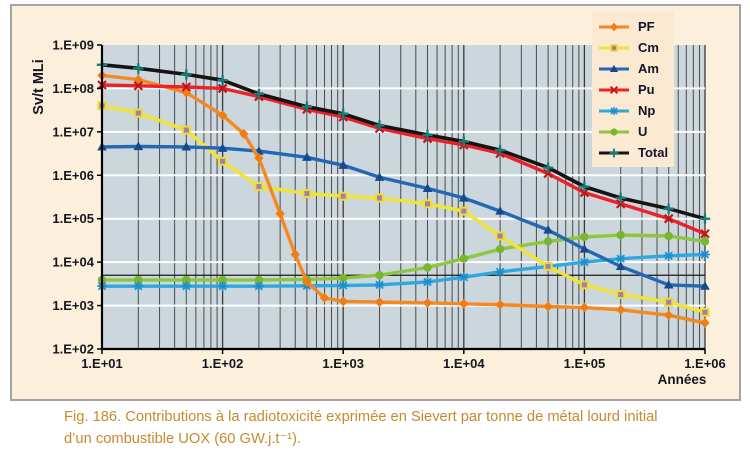 This screenshot has width=750, height=465. I want to click on y-tick-label: 1.E+04, so click(73, 262).